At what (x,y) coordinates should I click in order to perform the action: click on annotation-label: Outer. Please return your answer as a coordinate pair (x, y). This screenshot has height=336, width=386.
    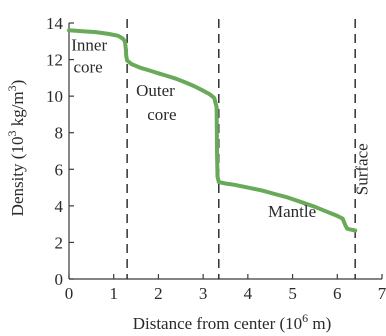
    Looking at the image, I should click on (155, 90).